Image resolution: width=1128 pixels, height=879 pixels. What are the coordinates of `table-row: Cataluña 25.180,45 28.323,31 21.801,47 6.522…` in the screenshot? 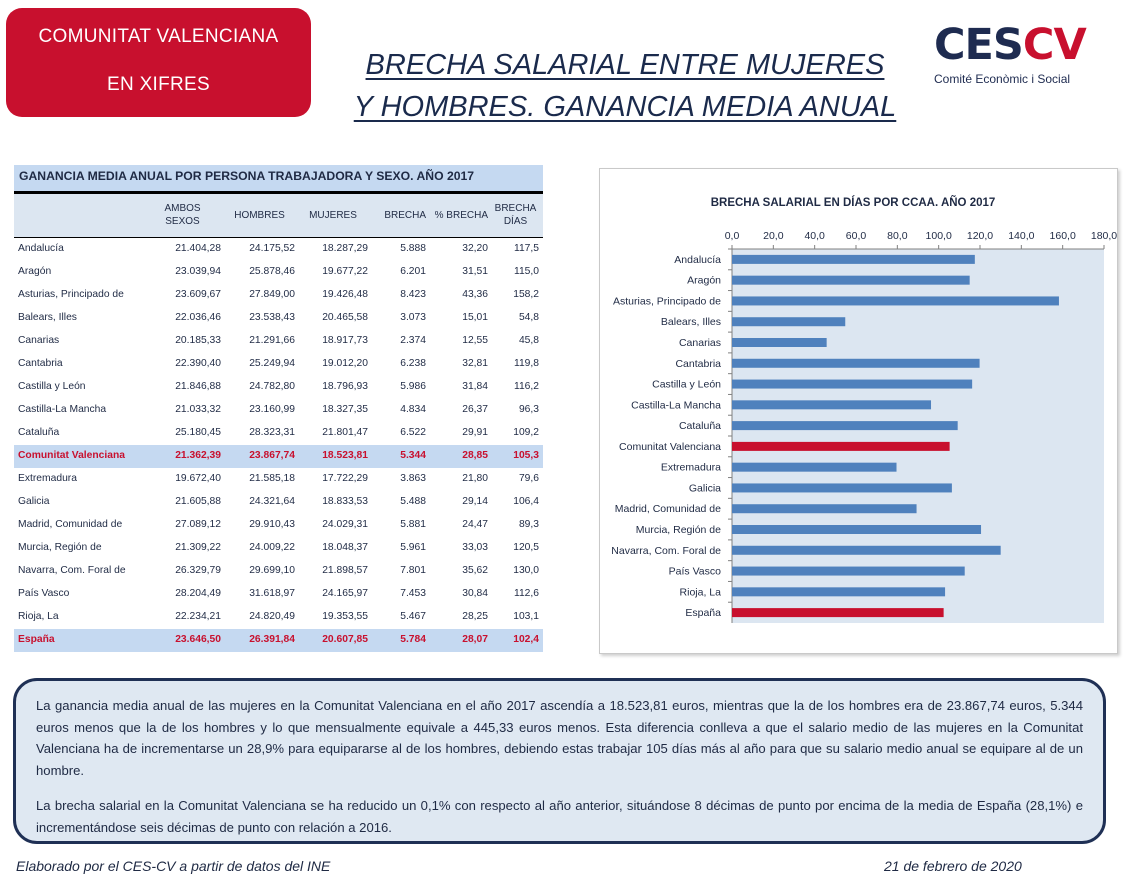 It's located at (278, 433).